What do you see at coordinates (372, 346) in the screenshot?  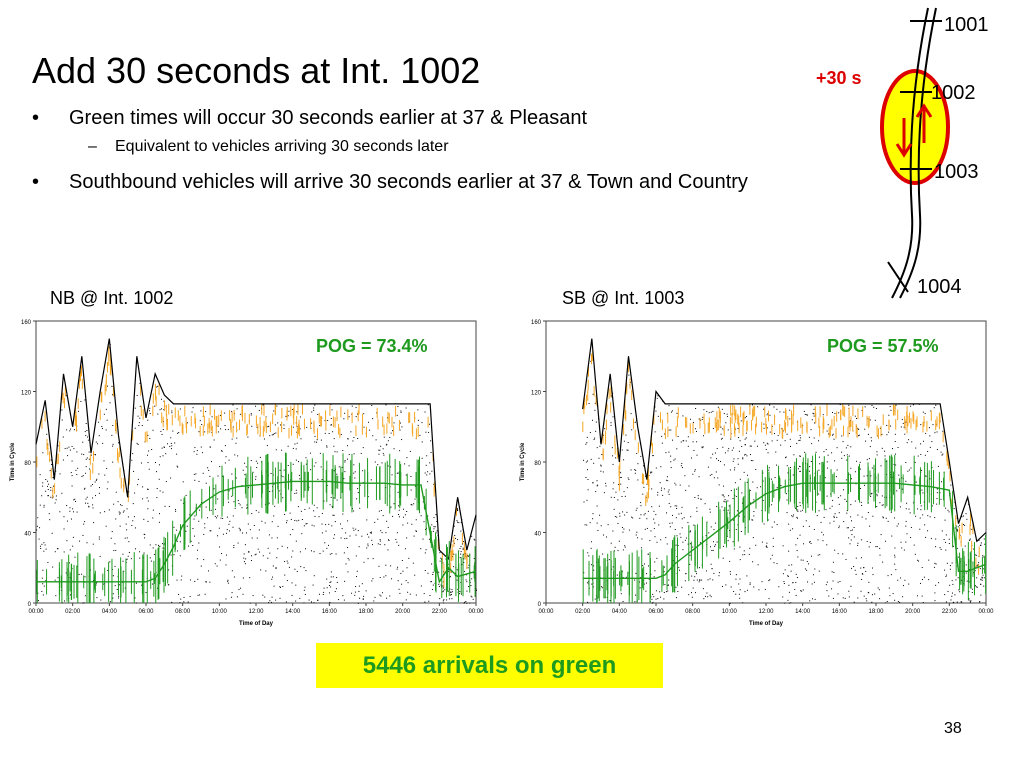 I see `pog-annotation-left: POG = 73.4%` at bounding box center [372, 346].